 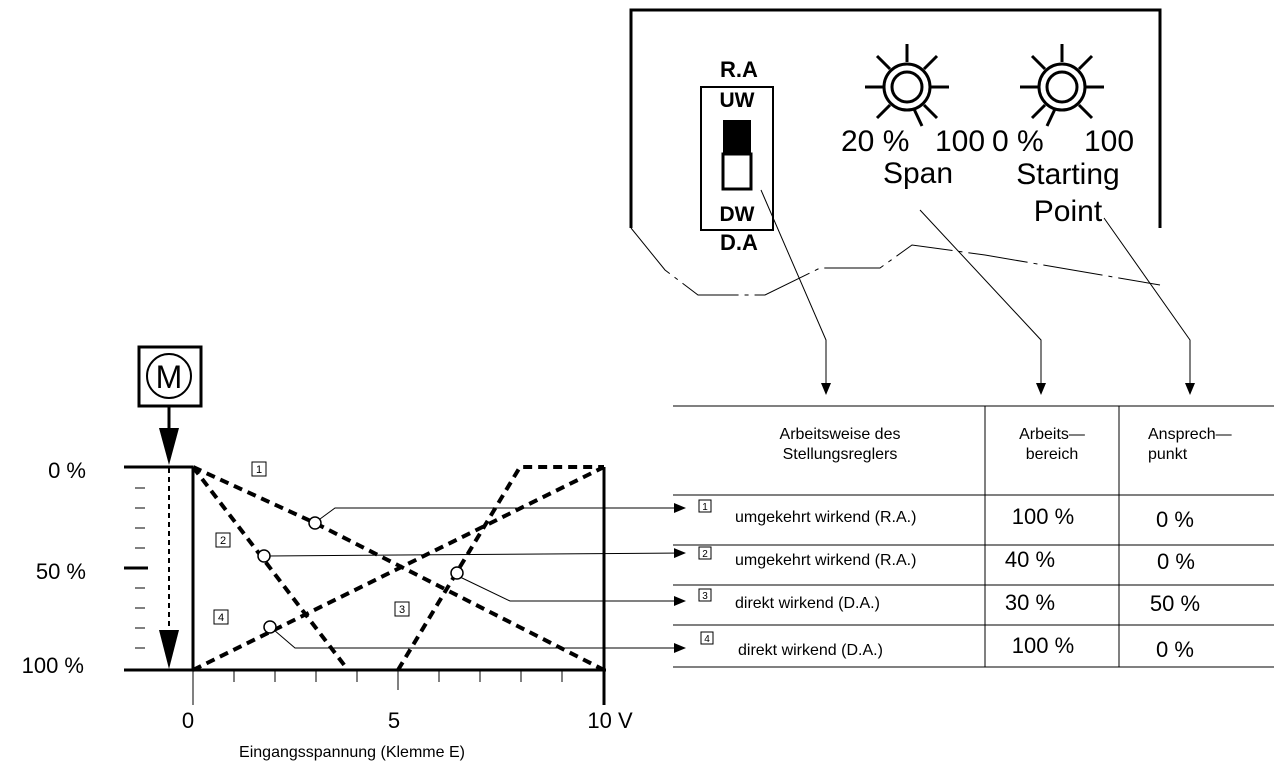 I want to click on panel-frame, so click(x=895, y=118).